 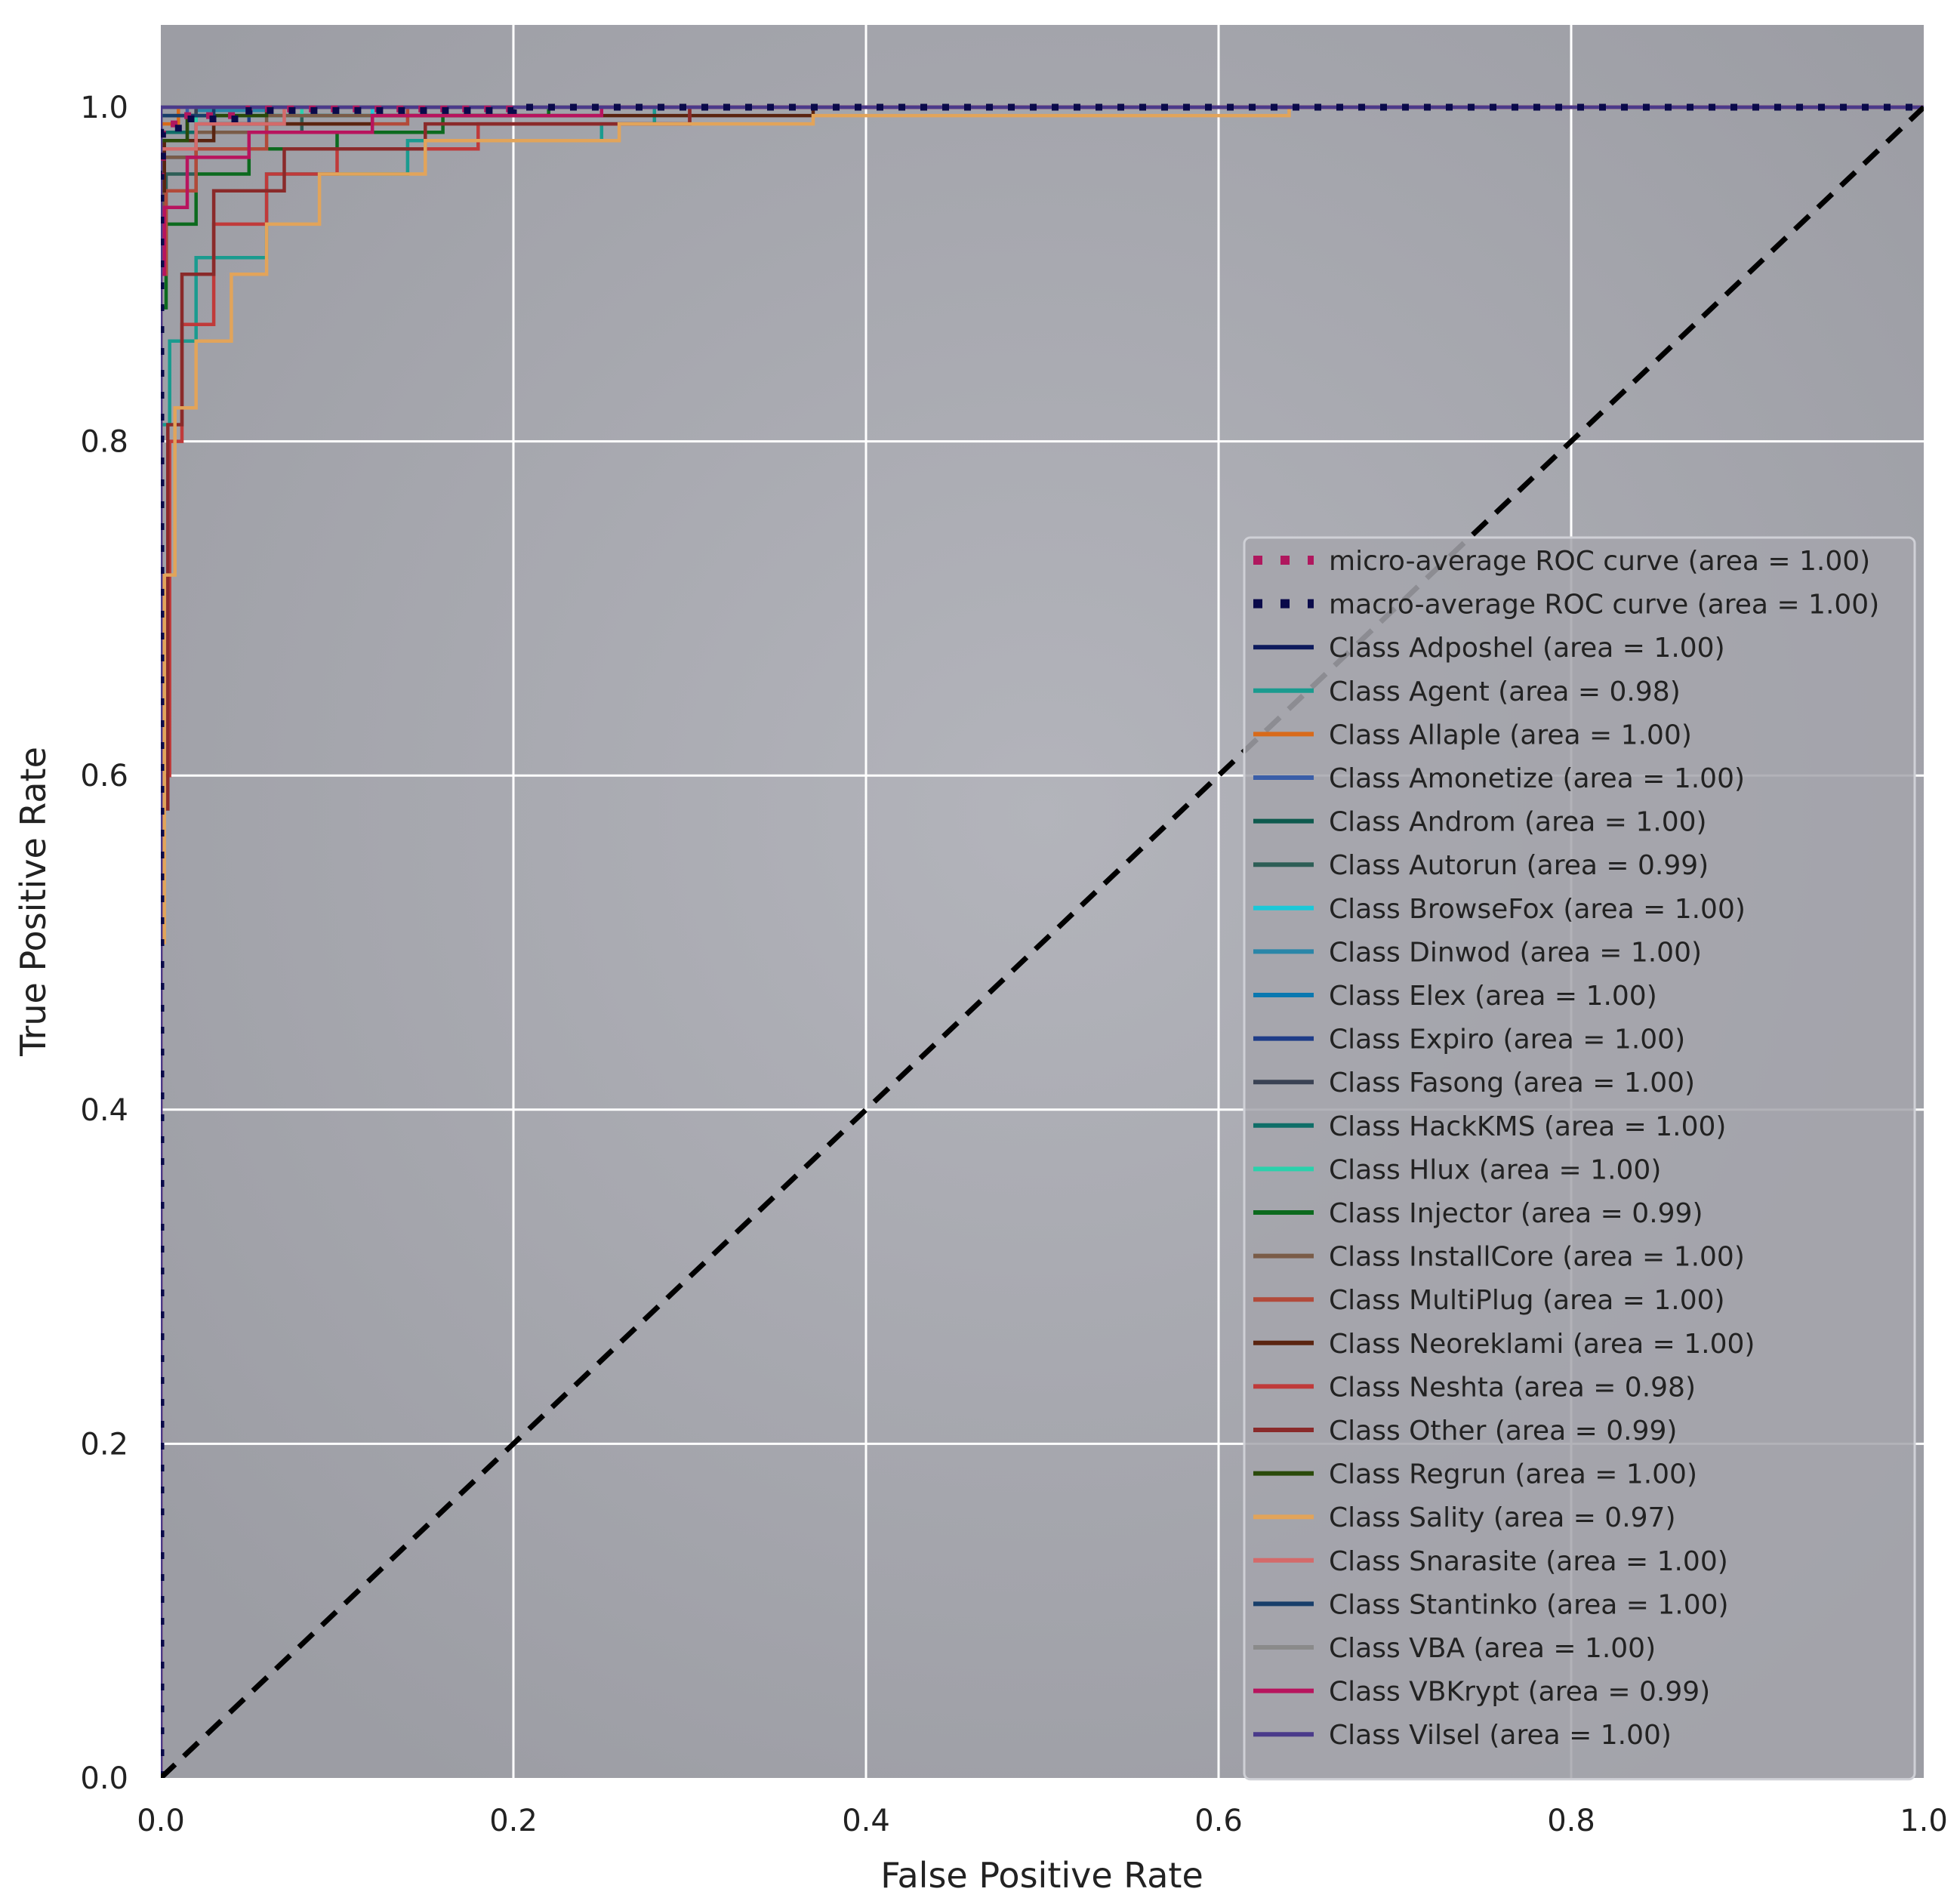 I want to click on legend-label: Class Injector (area = 0.99), so click(x=1516, y=1213).